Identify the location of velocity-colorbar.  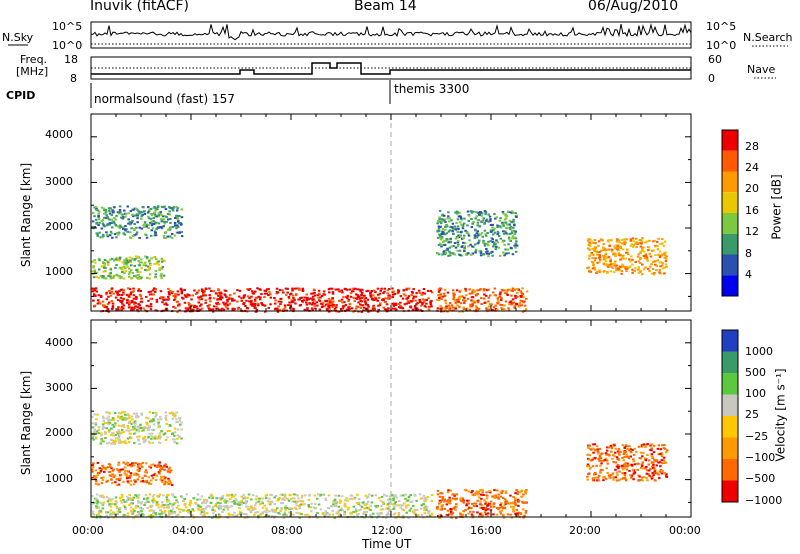
(730, 416).